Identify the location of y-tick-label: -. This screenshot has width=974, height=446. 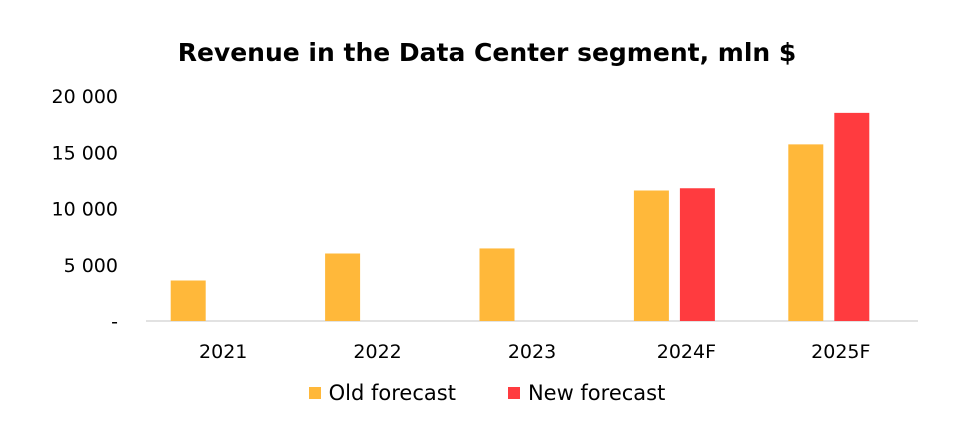
(114, 322).